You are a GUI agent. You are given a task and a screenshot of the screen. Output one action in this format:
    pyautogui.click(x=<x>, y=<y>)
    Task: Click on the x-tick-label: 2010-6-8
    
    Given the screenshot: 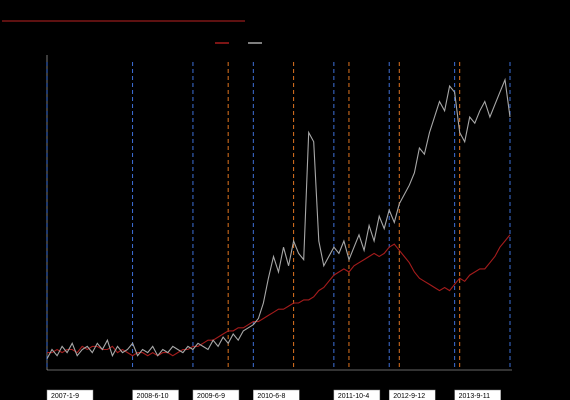 What is the action you would take?
    pyautogui.click(x=271, y=396)
    